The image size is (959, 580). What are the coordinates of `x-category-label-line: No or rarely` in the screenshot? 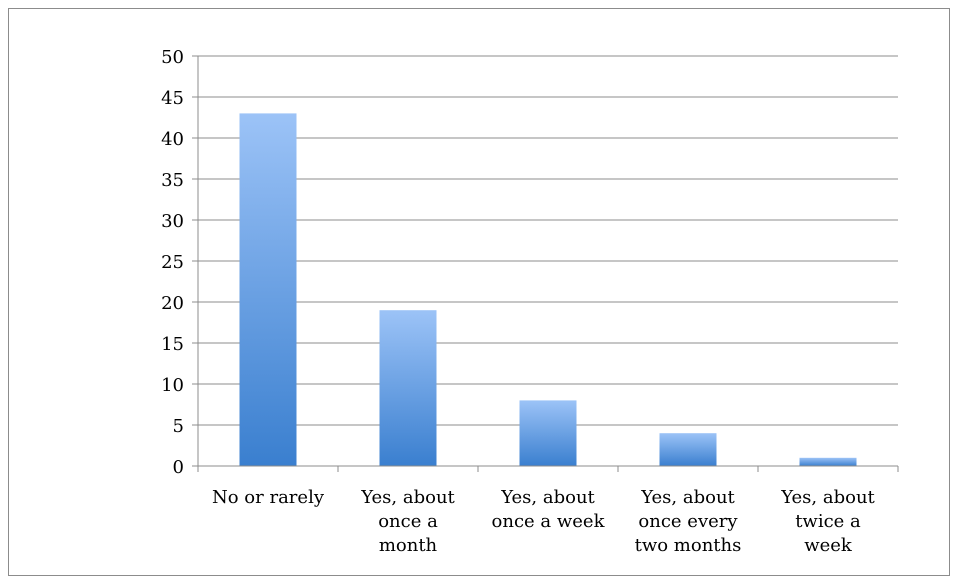 It's located at (268, 497).